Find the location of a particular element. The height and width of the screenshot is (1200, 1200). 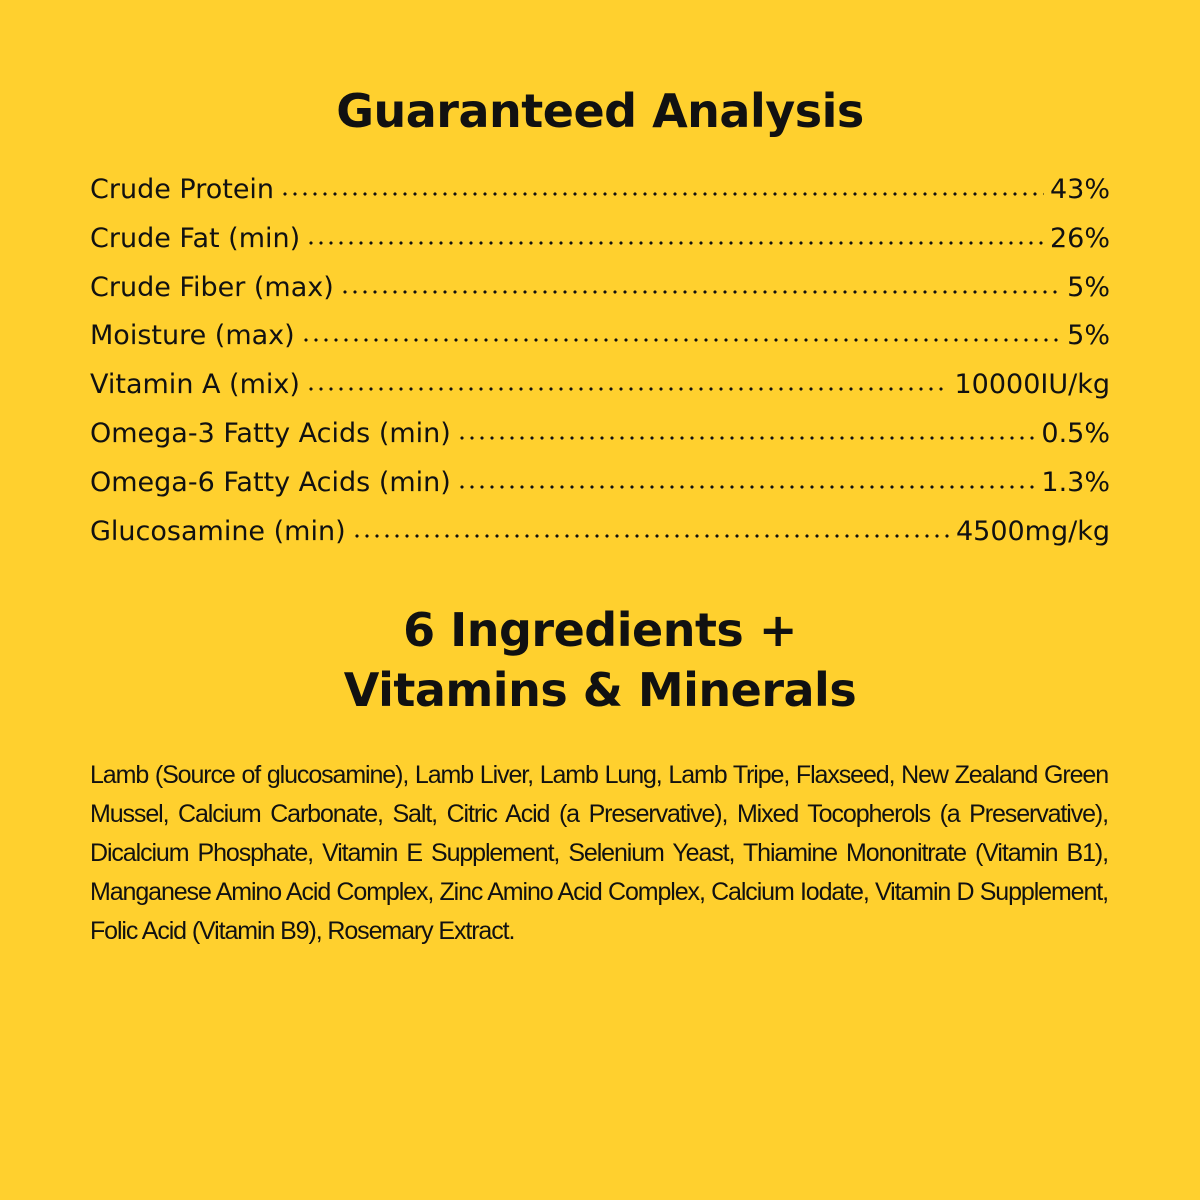

nutrient-name: Glucosamine (min) is located at coordinates (218, 531).